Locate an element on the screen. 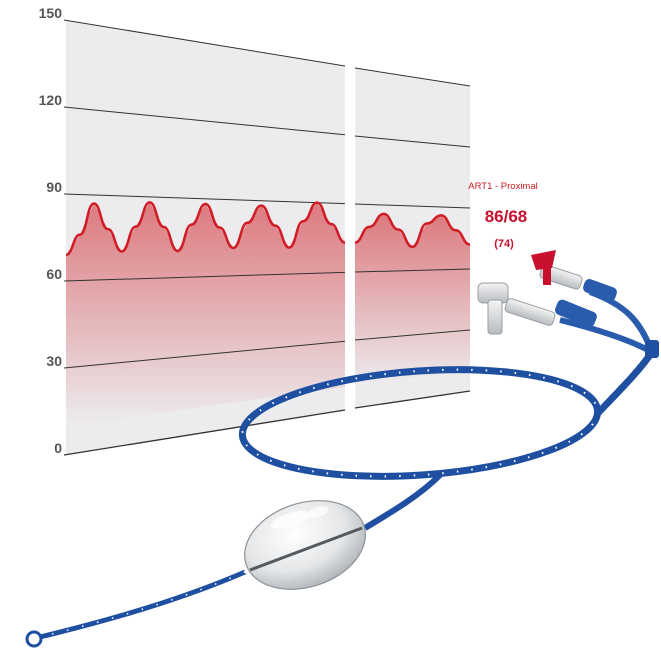  readout-label: ART1 - Proximal is located at coordinates (503, 186).